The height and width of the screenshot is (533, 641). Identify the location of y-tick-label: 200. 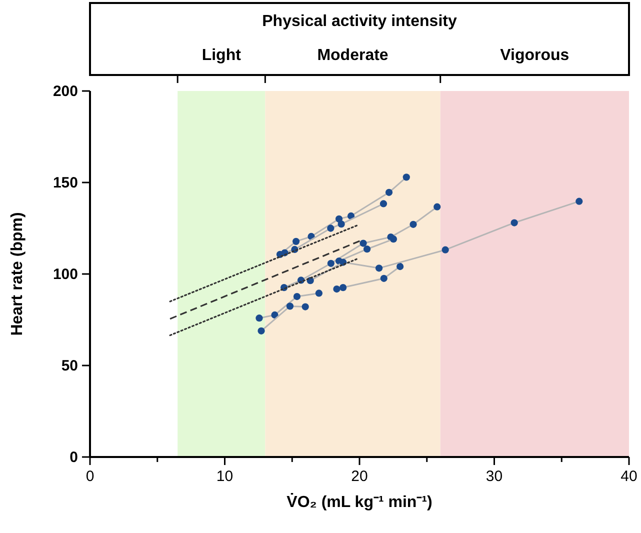
(65, 91).